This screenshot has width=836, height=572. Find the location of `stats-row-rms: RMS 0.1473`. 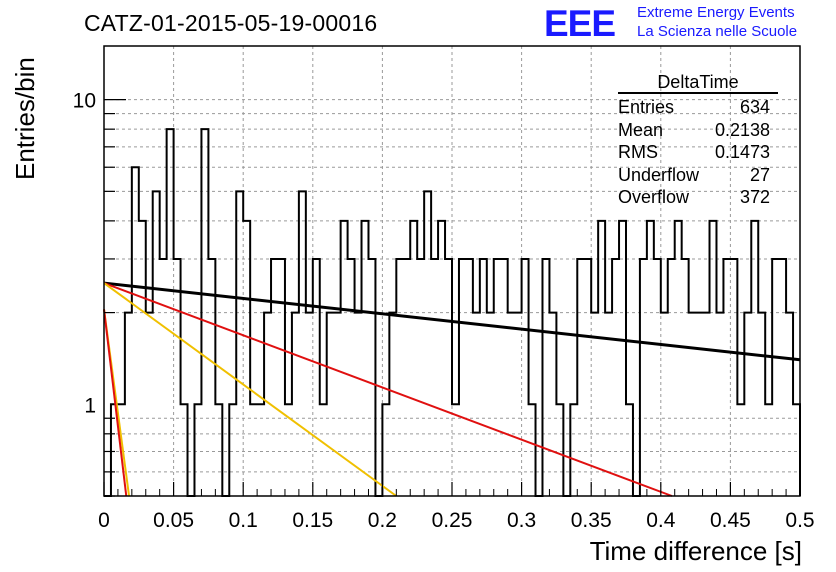

stats-row-rms: RMS 0.1473 is located at coordinates (694, 152).